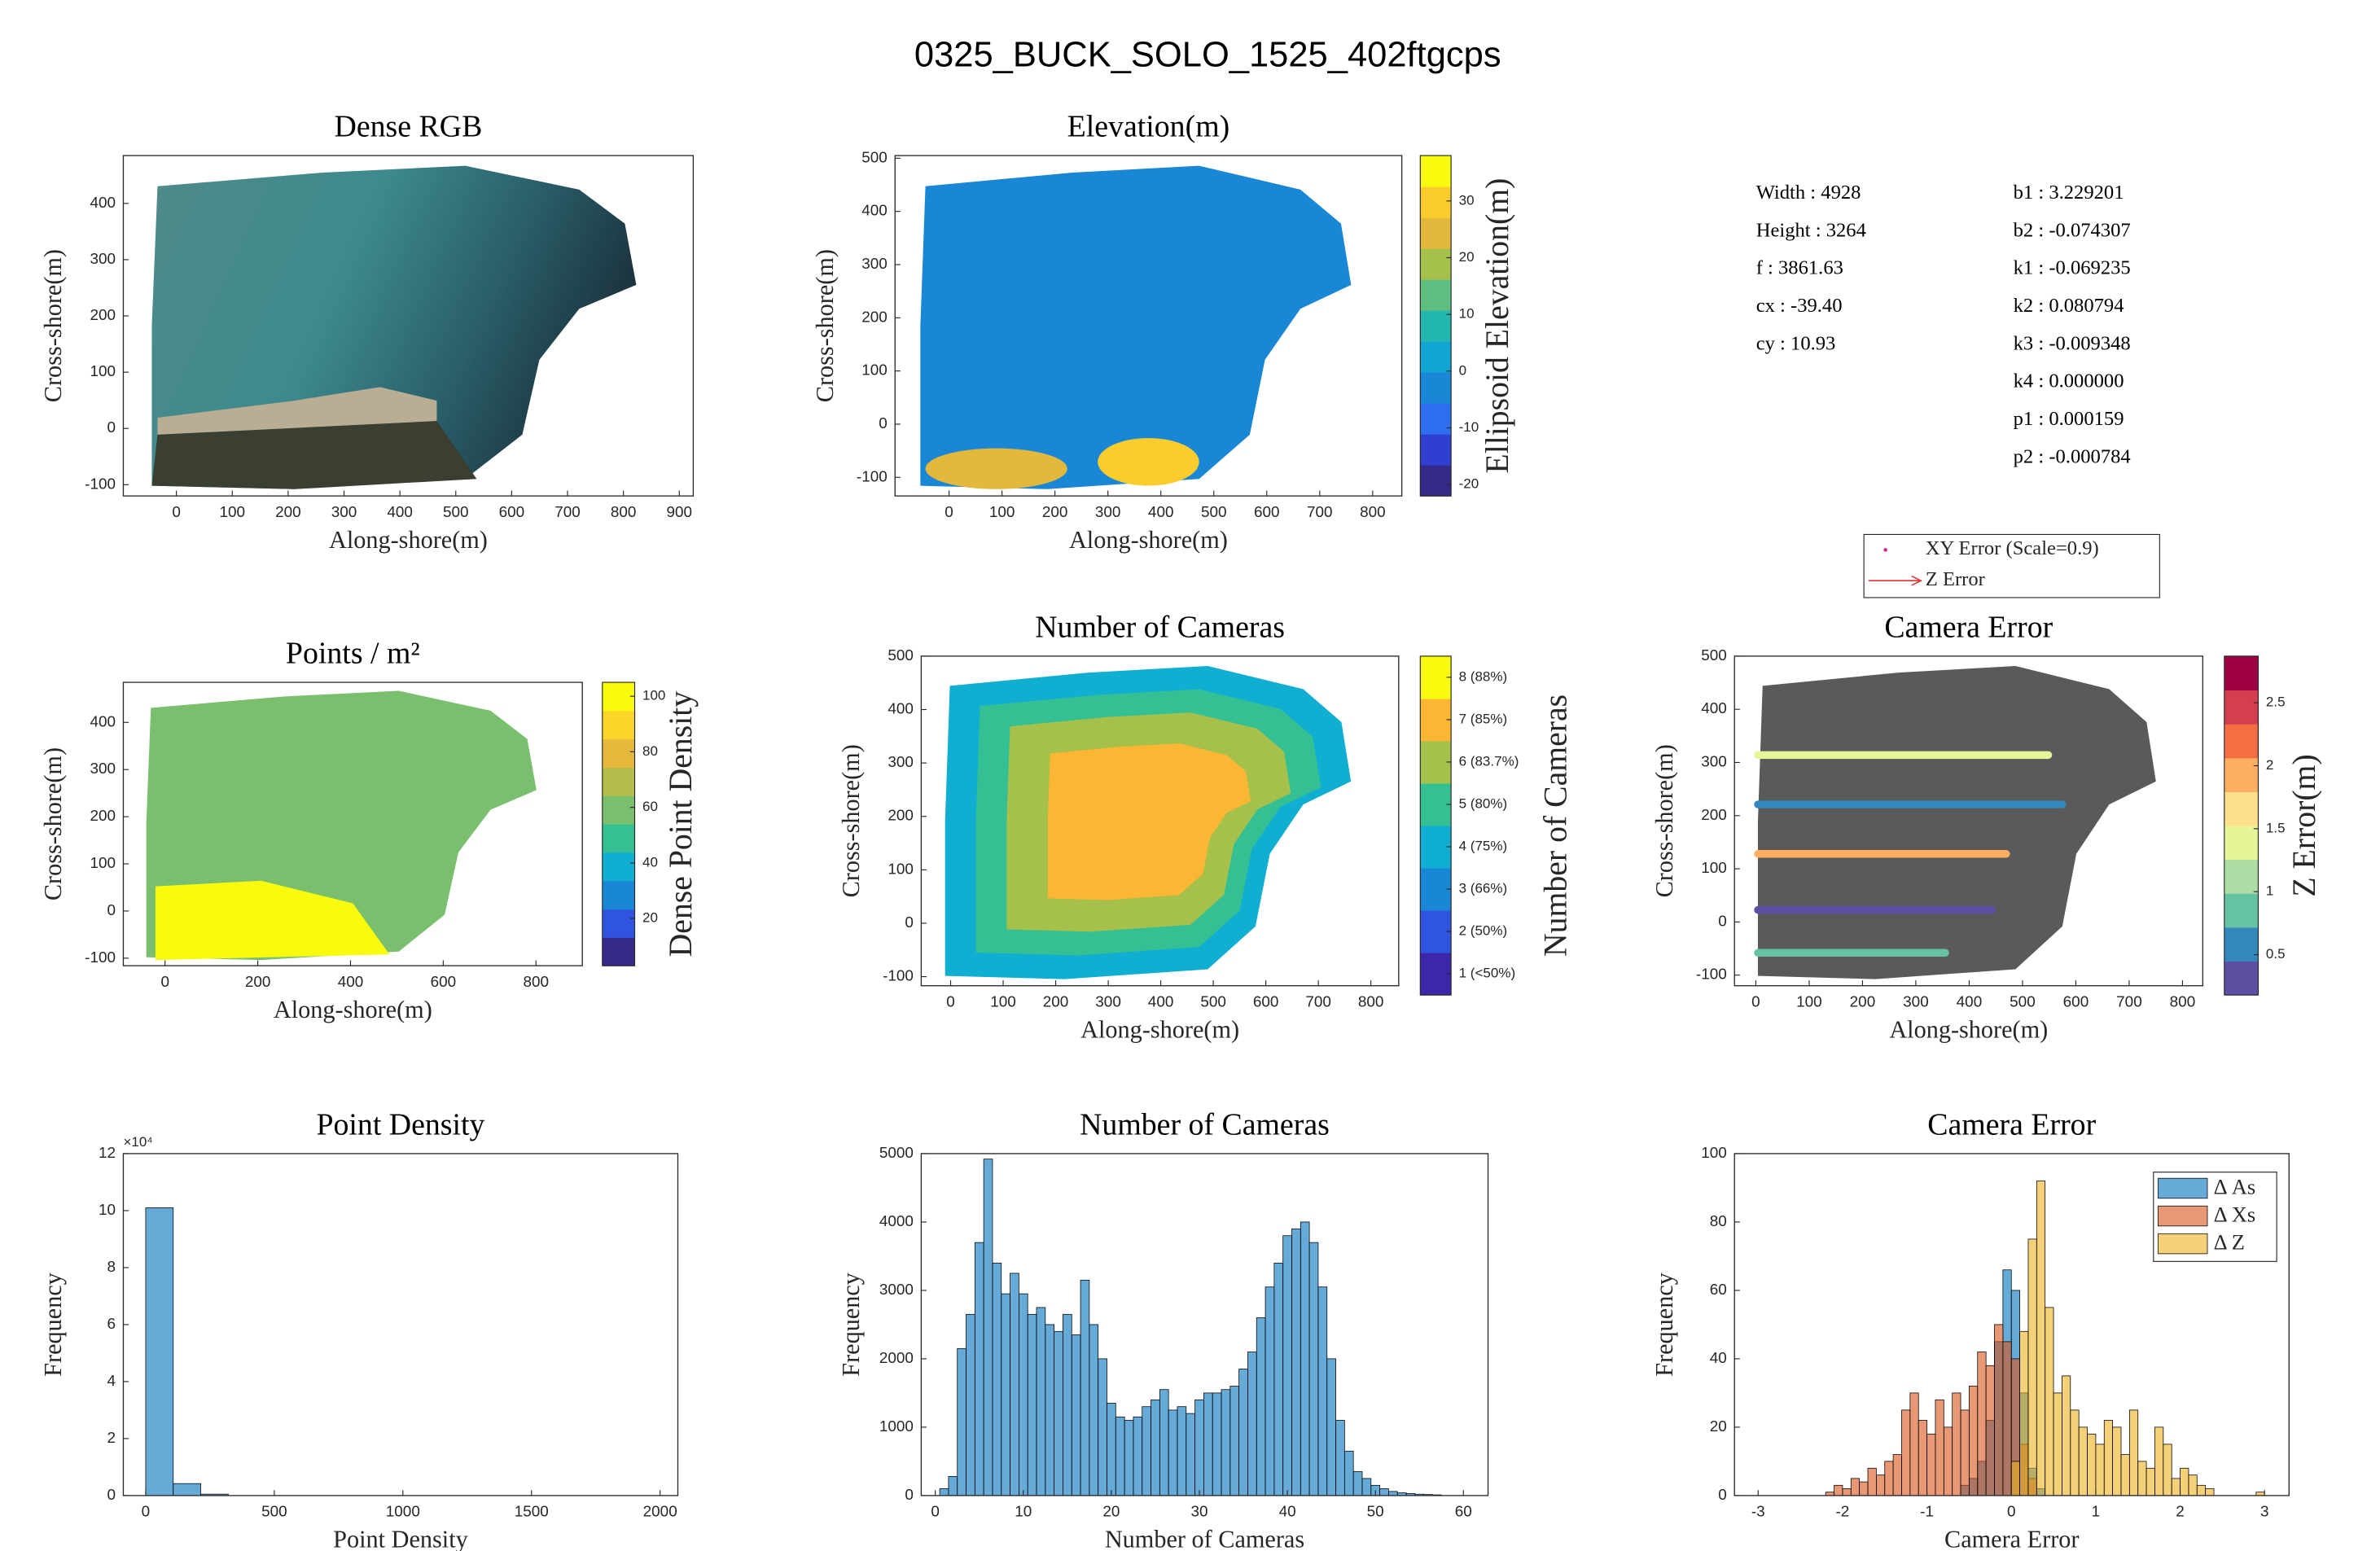 This screenshot has height=1551, width=2380. I want to click on colorbar-tick-label: 2, so click(2270, 765).